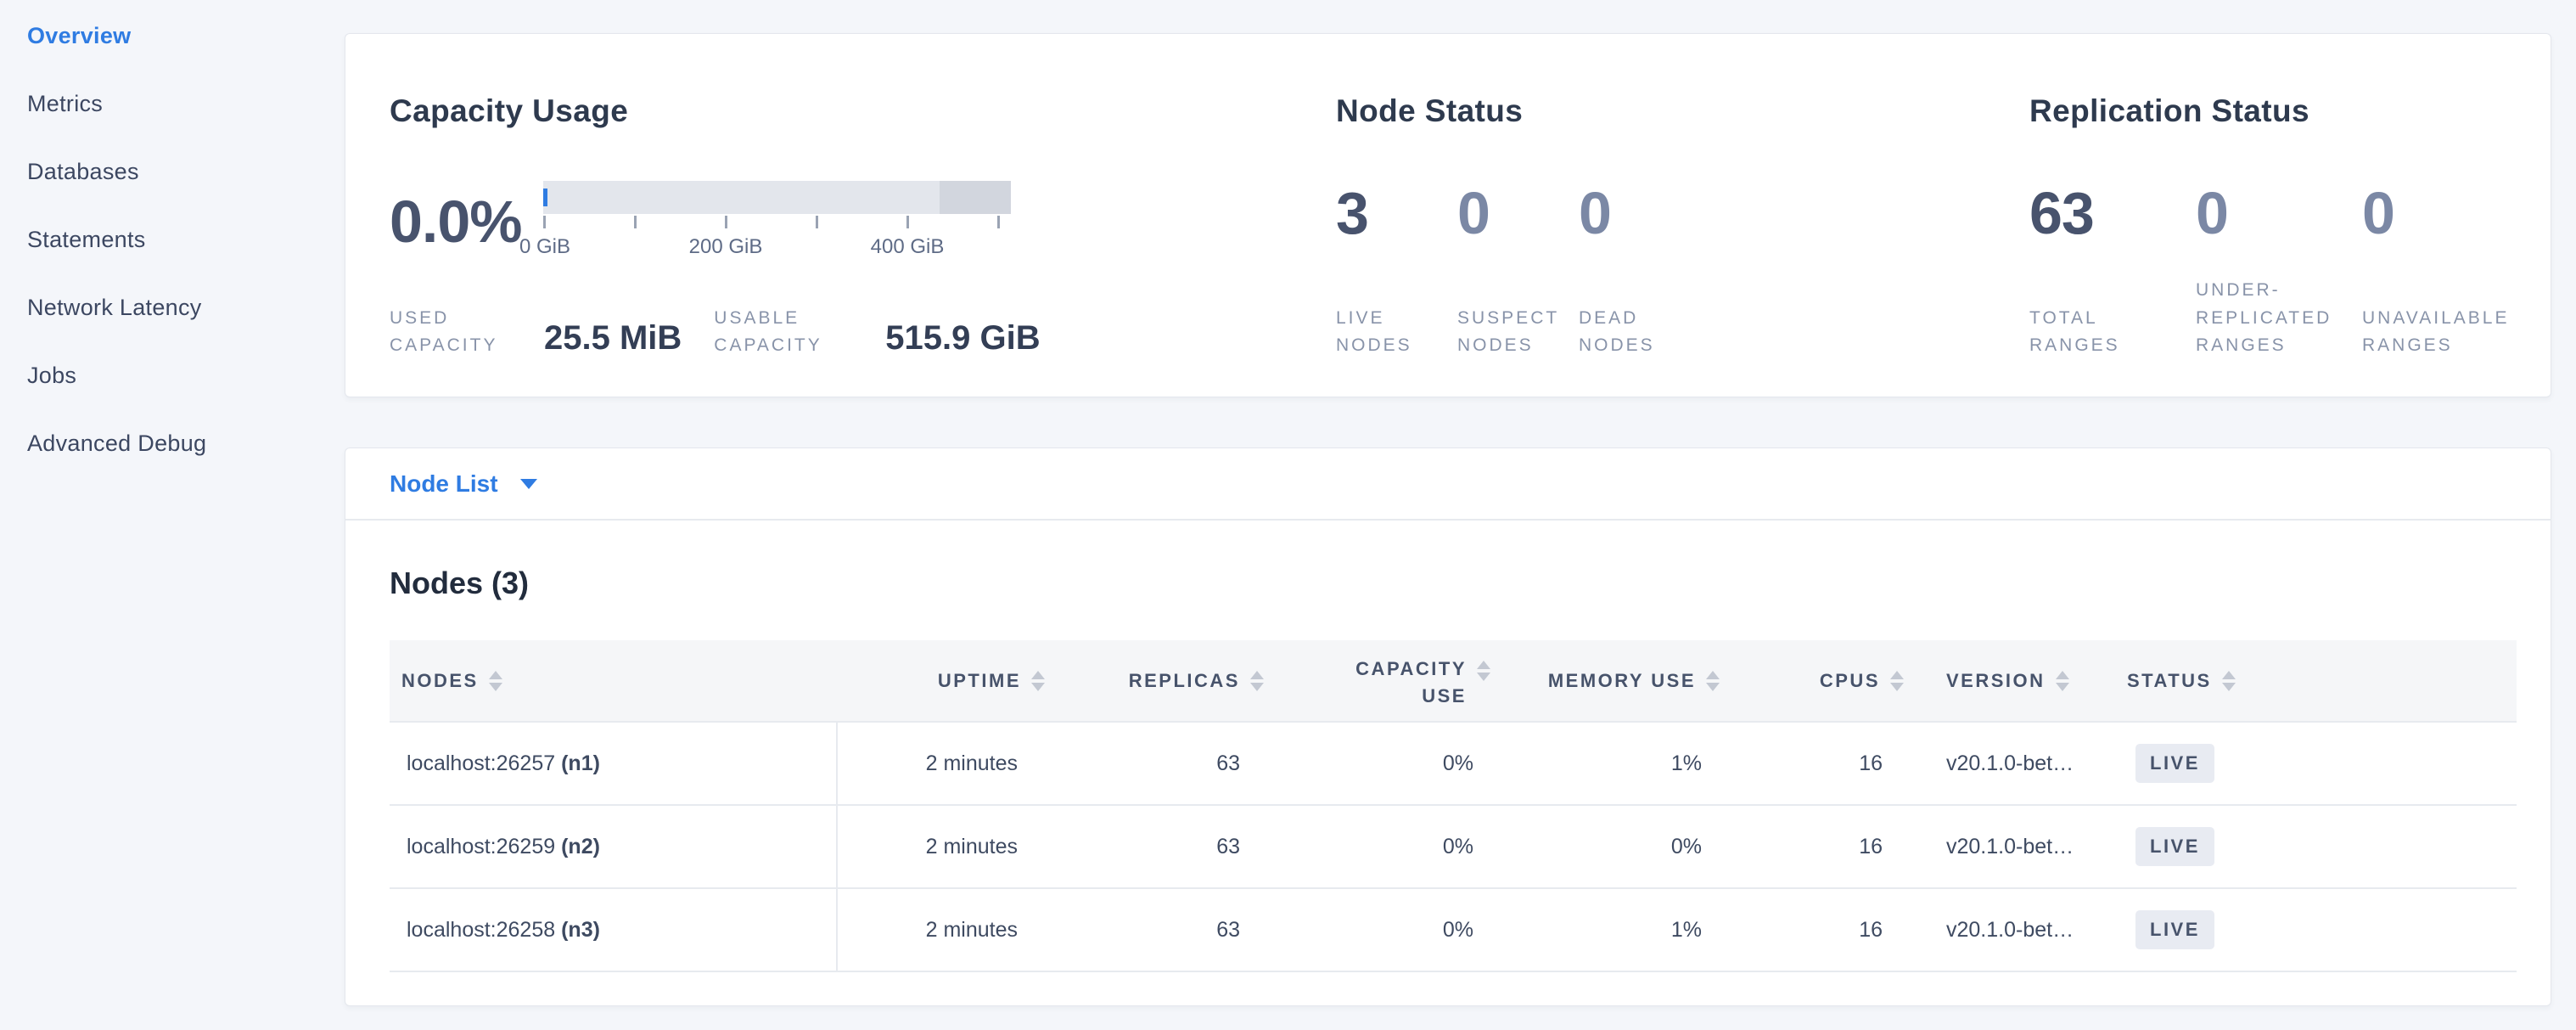 The width and height of the screenshot is (2576, 1030). I want to click on capacity-axis-labels: 0 GiB 200 GiB 400 GiB, so click(765, 249).